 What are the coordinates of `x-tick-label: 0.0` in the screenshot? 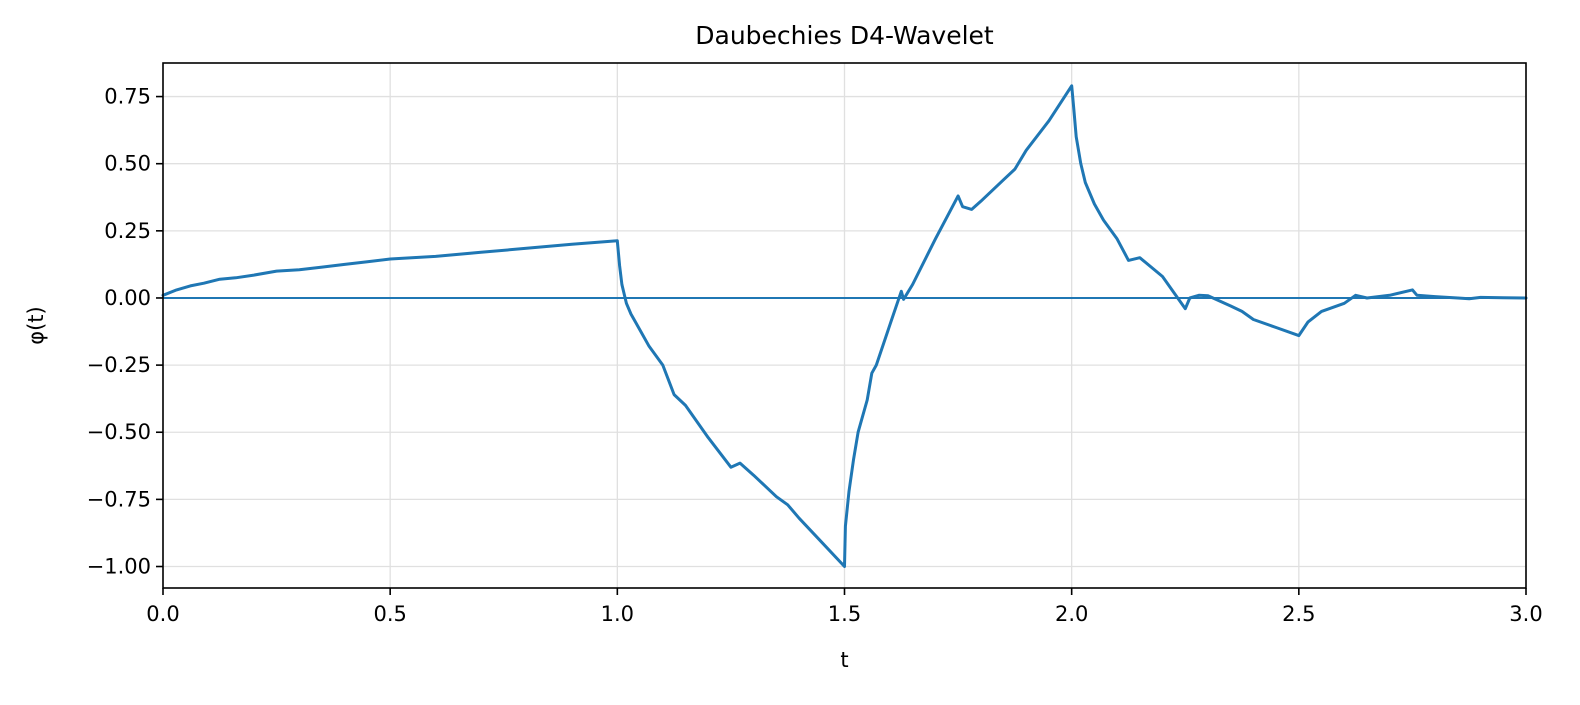 It's located at (162, 614).